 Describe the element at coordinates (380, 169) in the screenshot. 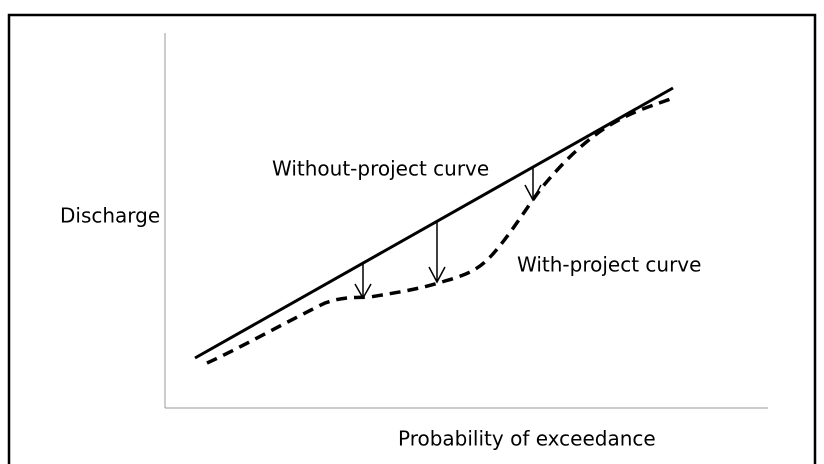

I see `curve-label: Without-project curve` at that location.